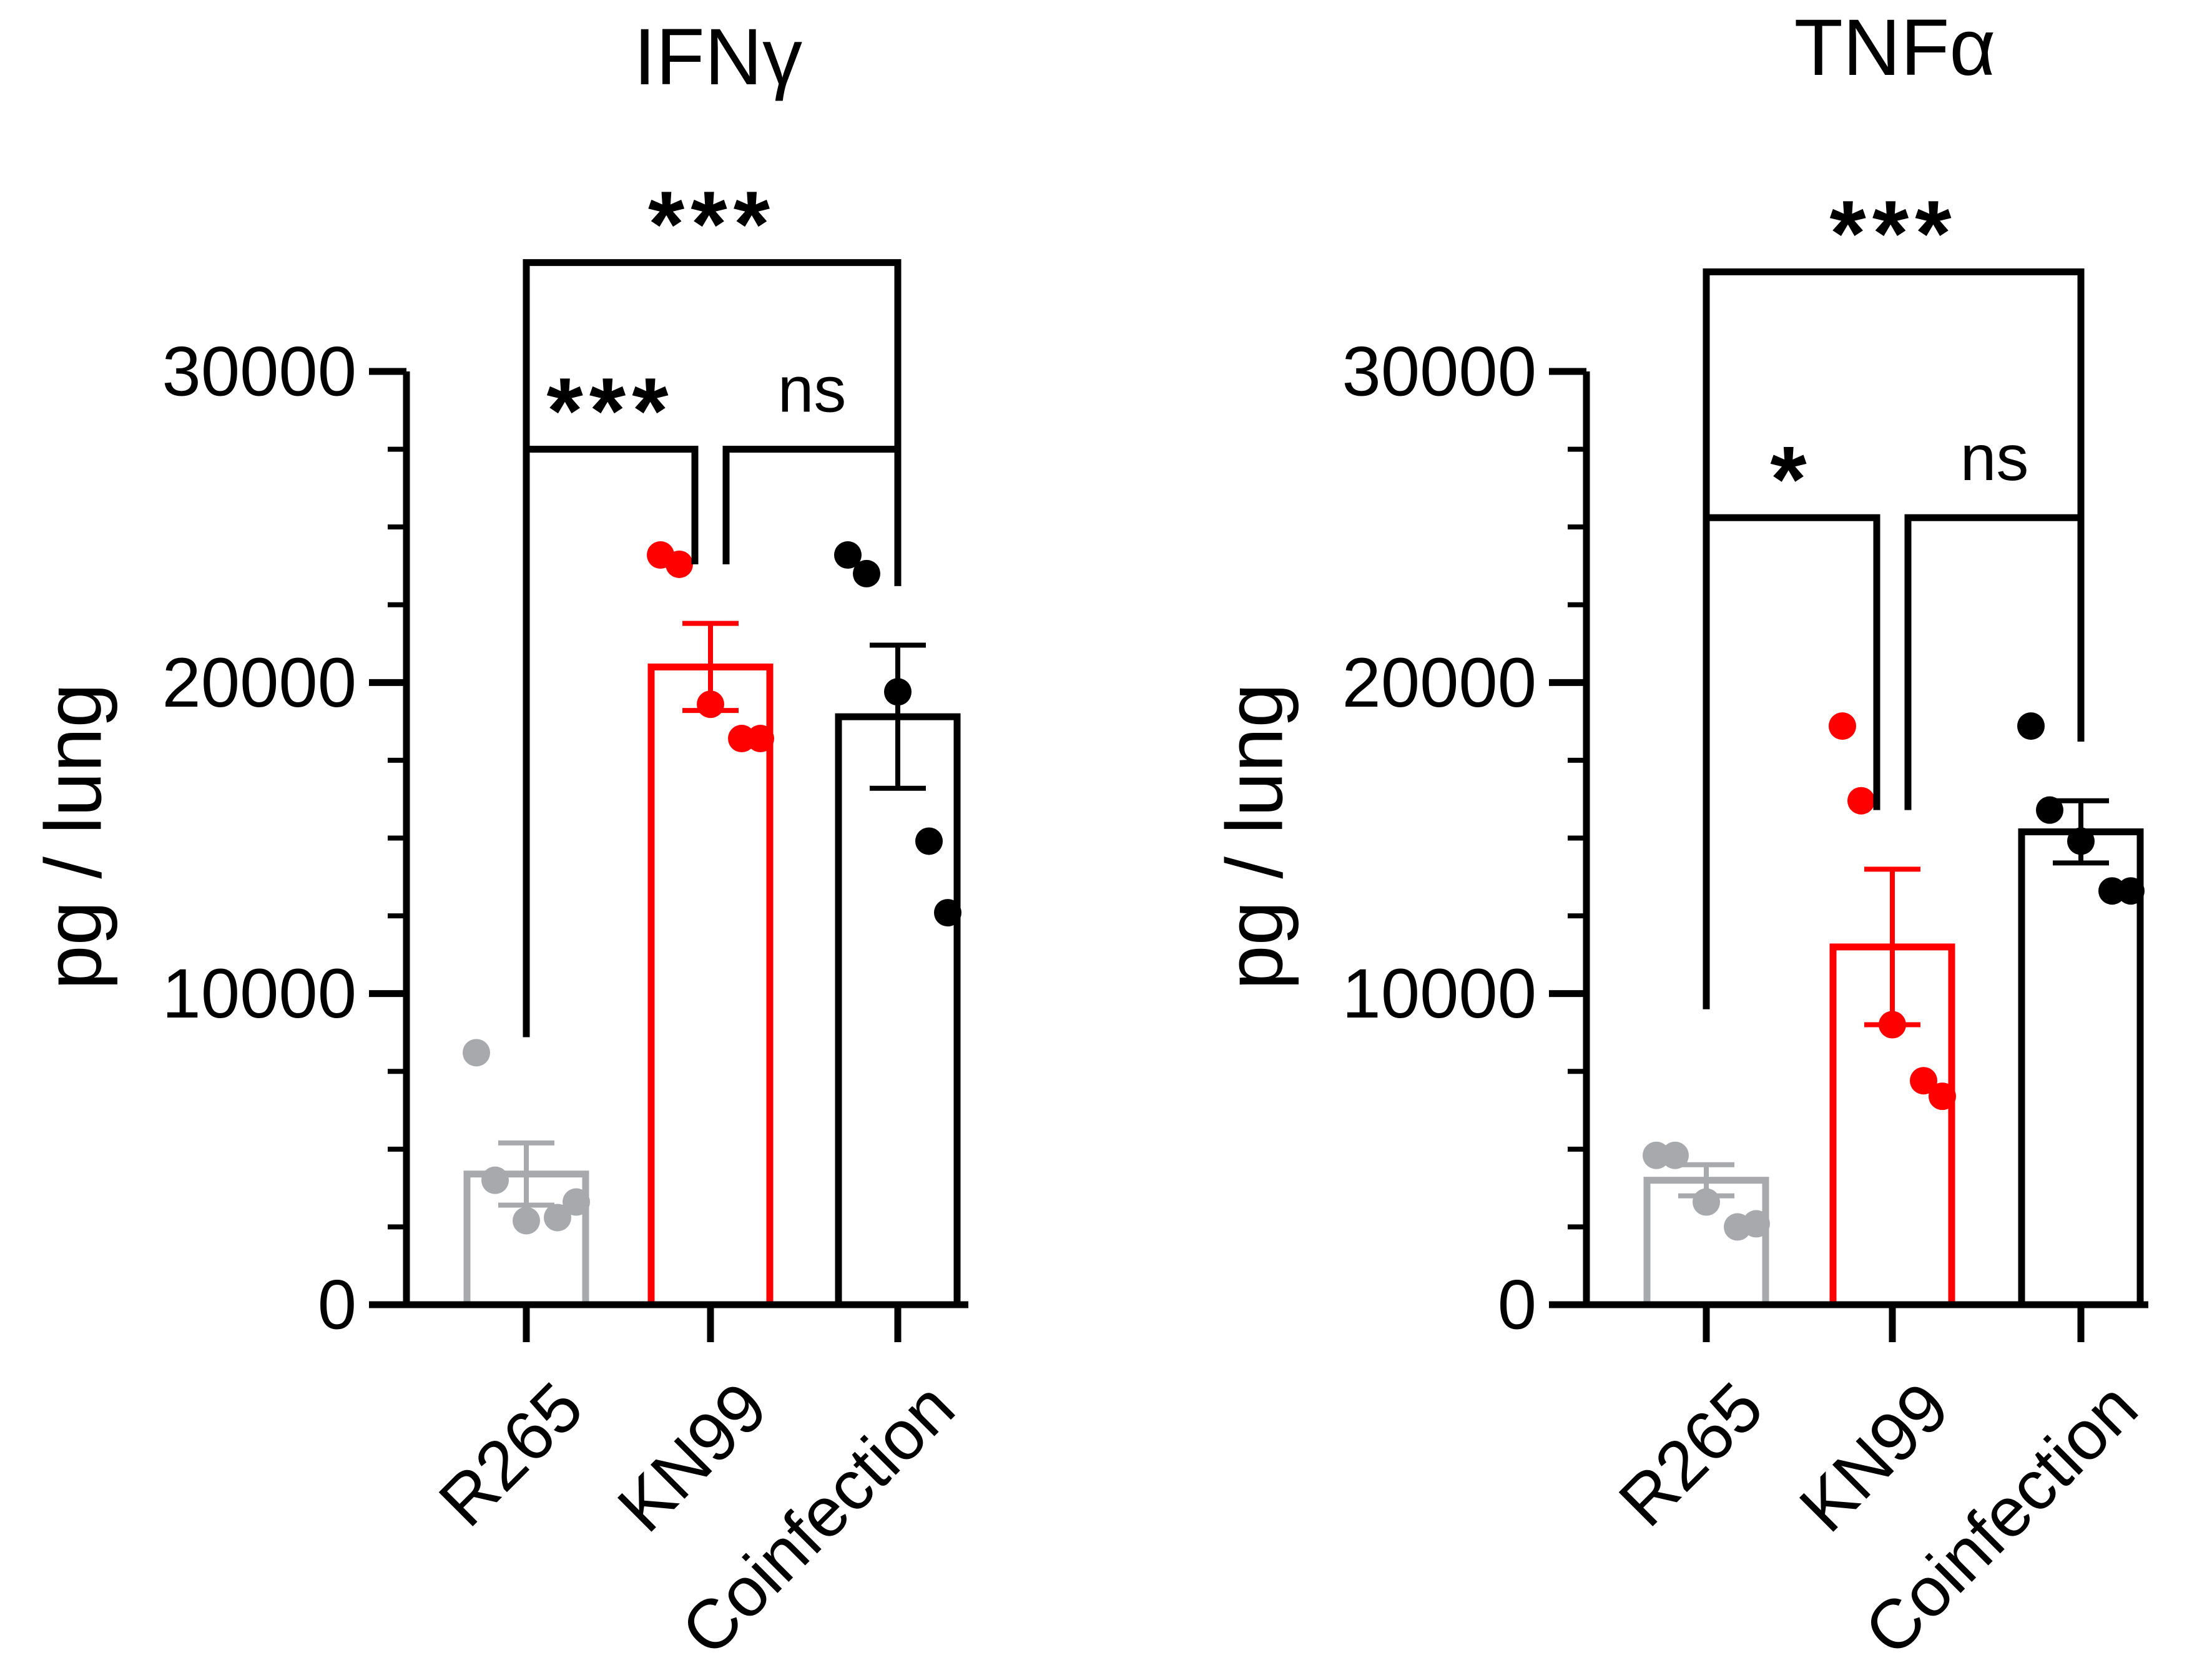  What do you see at coordinates (710, 985) in the screenshot?
I see `bar-kn99` at bounding box center [710, 985].